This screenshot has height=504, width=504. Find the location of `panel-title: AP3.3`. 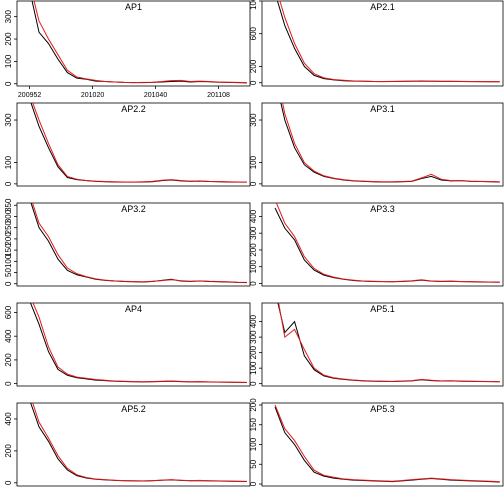

panel-title: AP3.3 is located at coordinates (382, 209).